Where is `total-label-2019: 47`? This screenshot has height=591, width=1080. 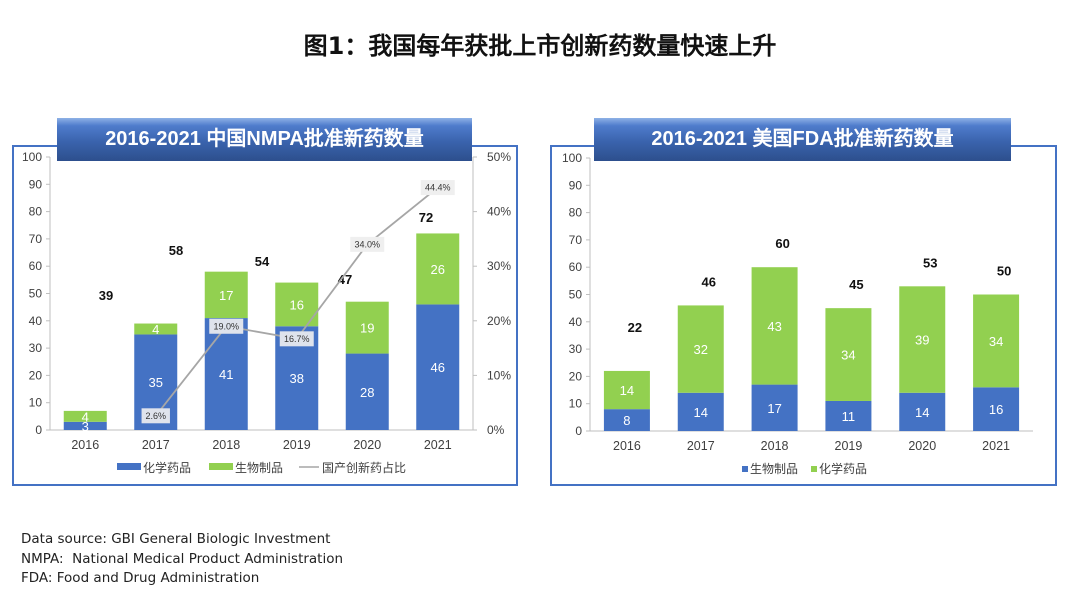 total-label-2019: 47 is located at coordinates (345, 279).